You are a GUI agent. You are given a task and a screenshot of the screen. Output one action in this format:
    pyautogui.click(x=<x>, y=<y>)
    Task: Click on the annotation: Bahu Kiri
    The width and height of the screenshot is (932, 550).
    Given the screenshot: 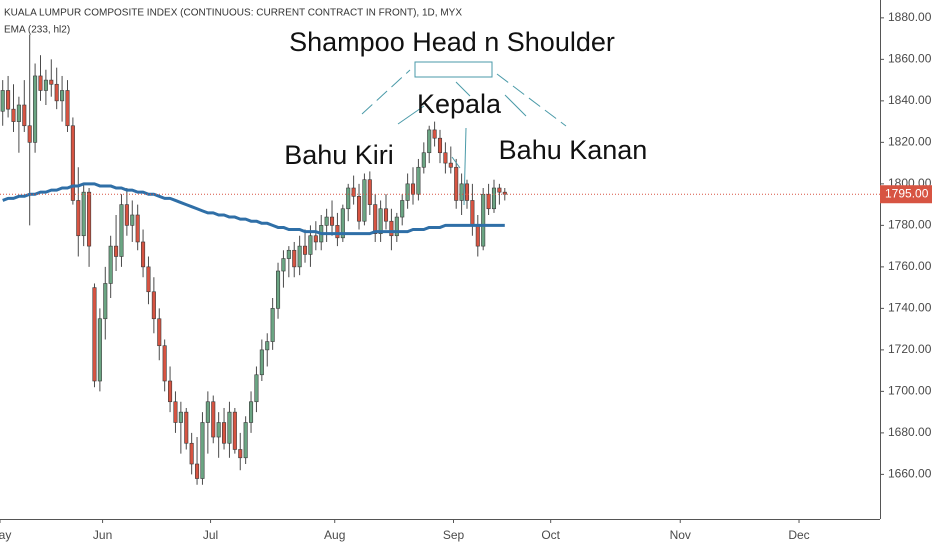 What is the action you would take?
    pyautogui.click(x=339, y=155)
    